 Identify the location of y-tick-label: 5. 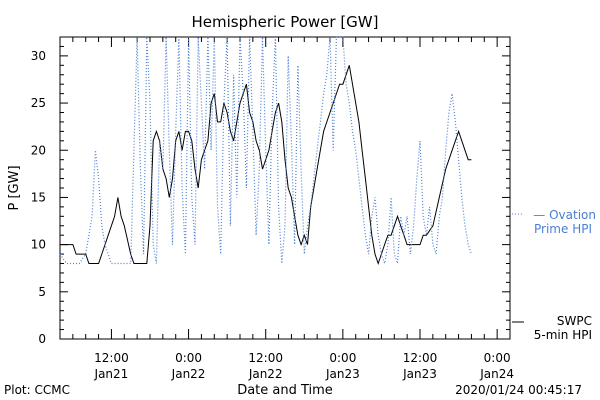
(42, 292).